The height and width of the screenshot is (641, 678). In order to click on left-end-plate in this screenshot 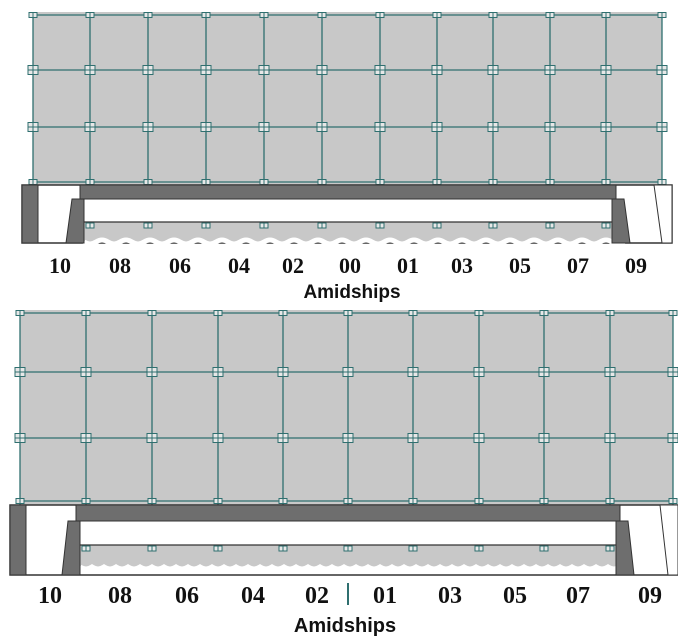, I will do `click(30, 214)`.